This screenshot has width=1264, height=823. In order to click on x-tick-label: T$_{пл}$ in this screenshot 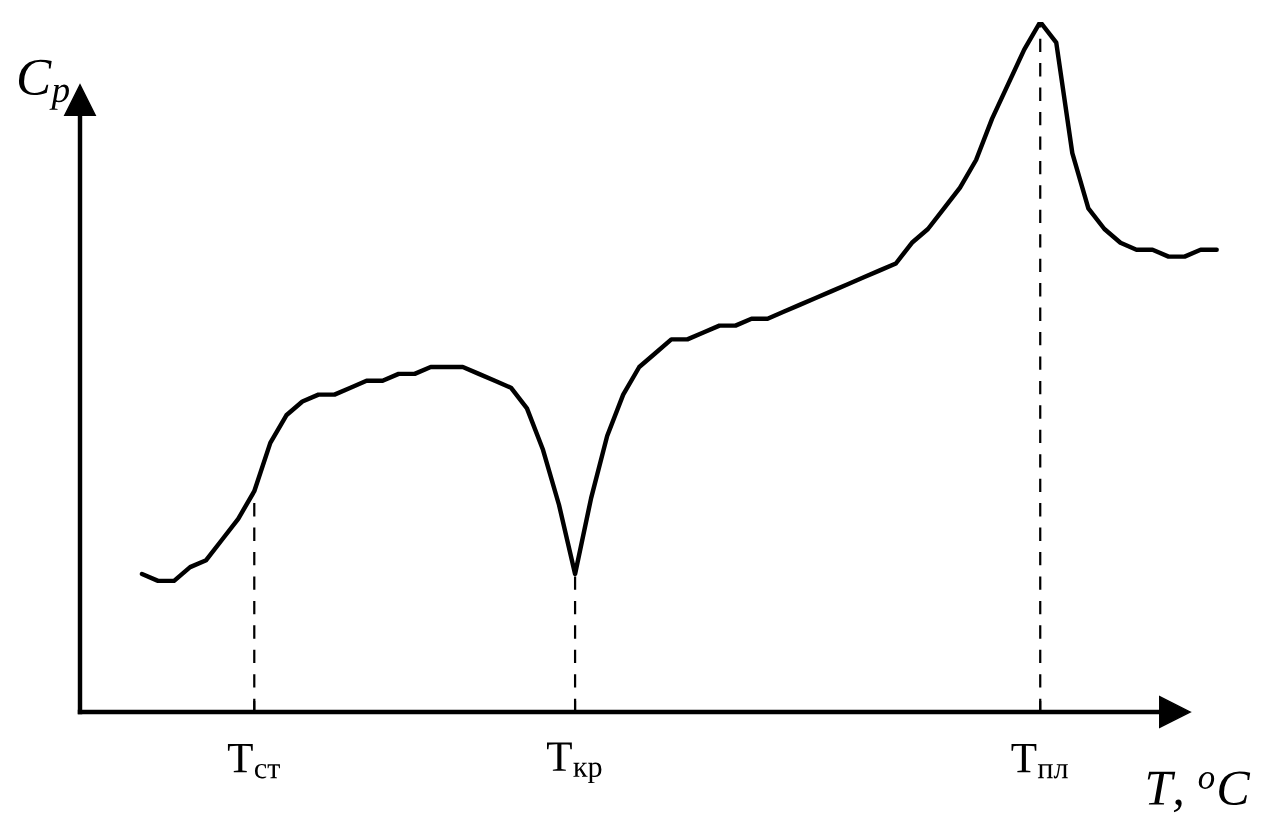, I will do `click(1039, 761)`.